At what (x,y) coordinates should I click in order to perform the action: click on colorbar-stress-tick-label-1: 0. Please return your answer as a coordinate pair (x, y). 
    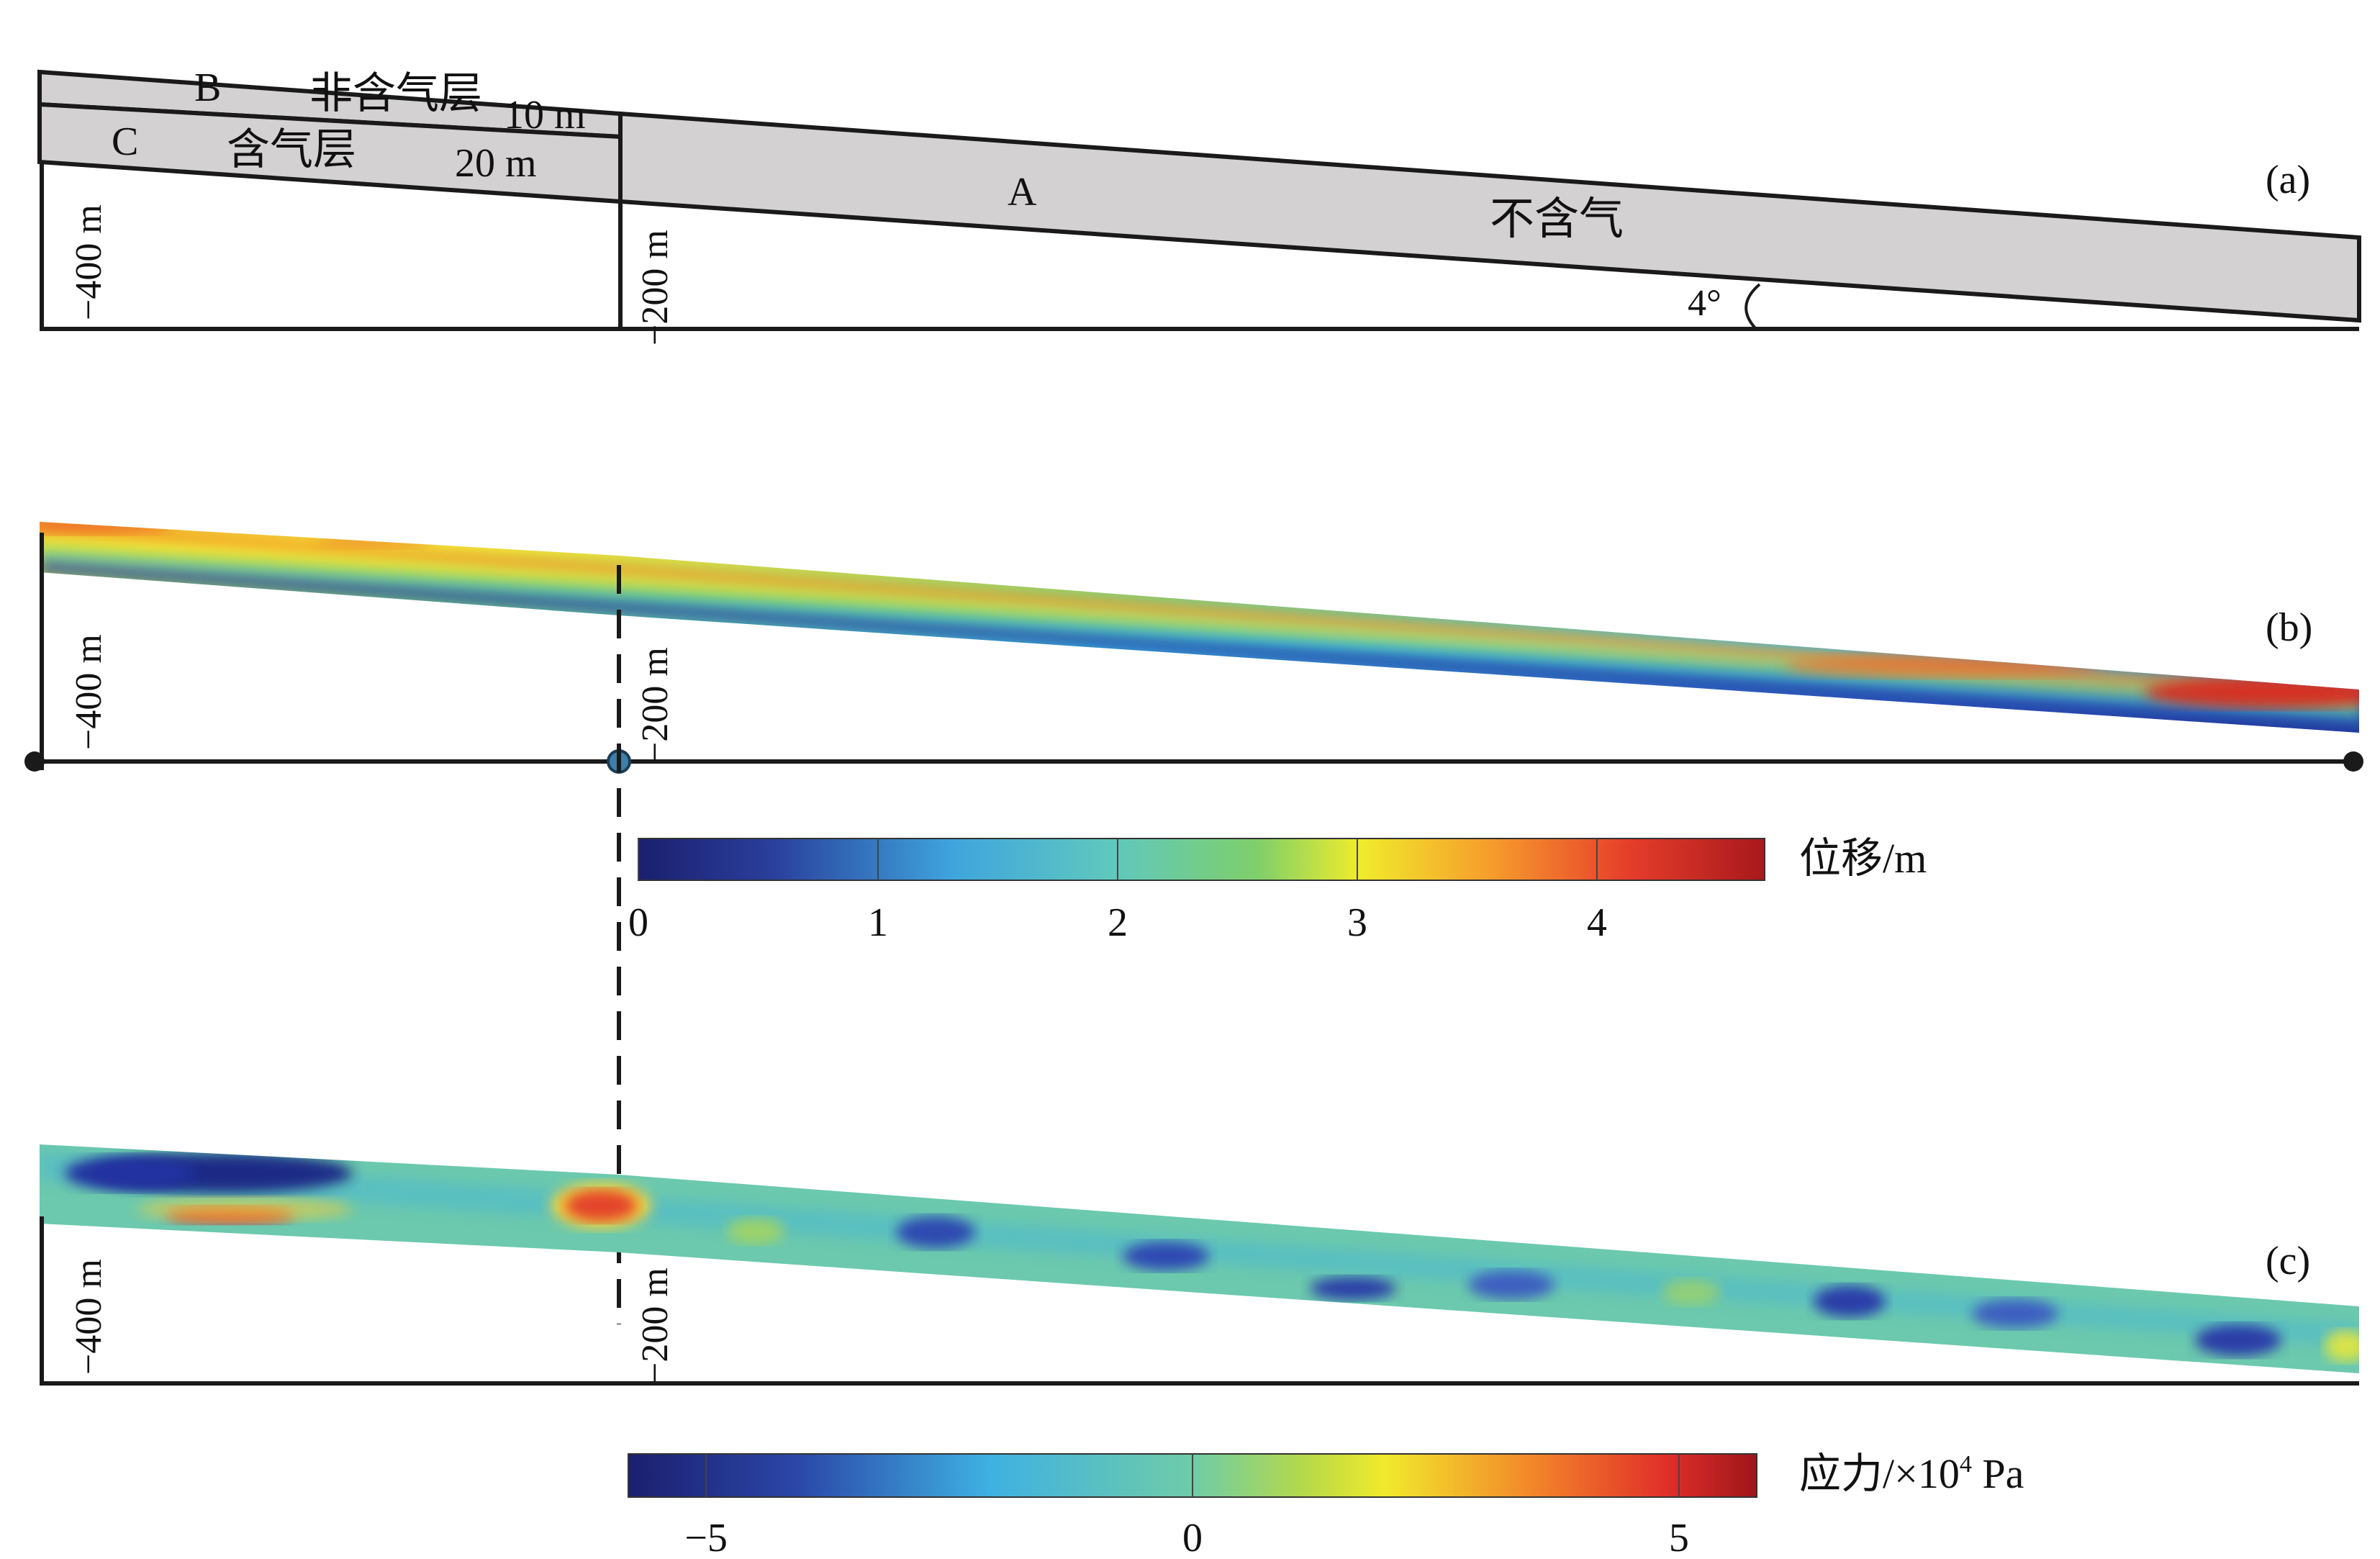
    Looking at the image, I should click on (1192, 1537).